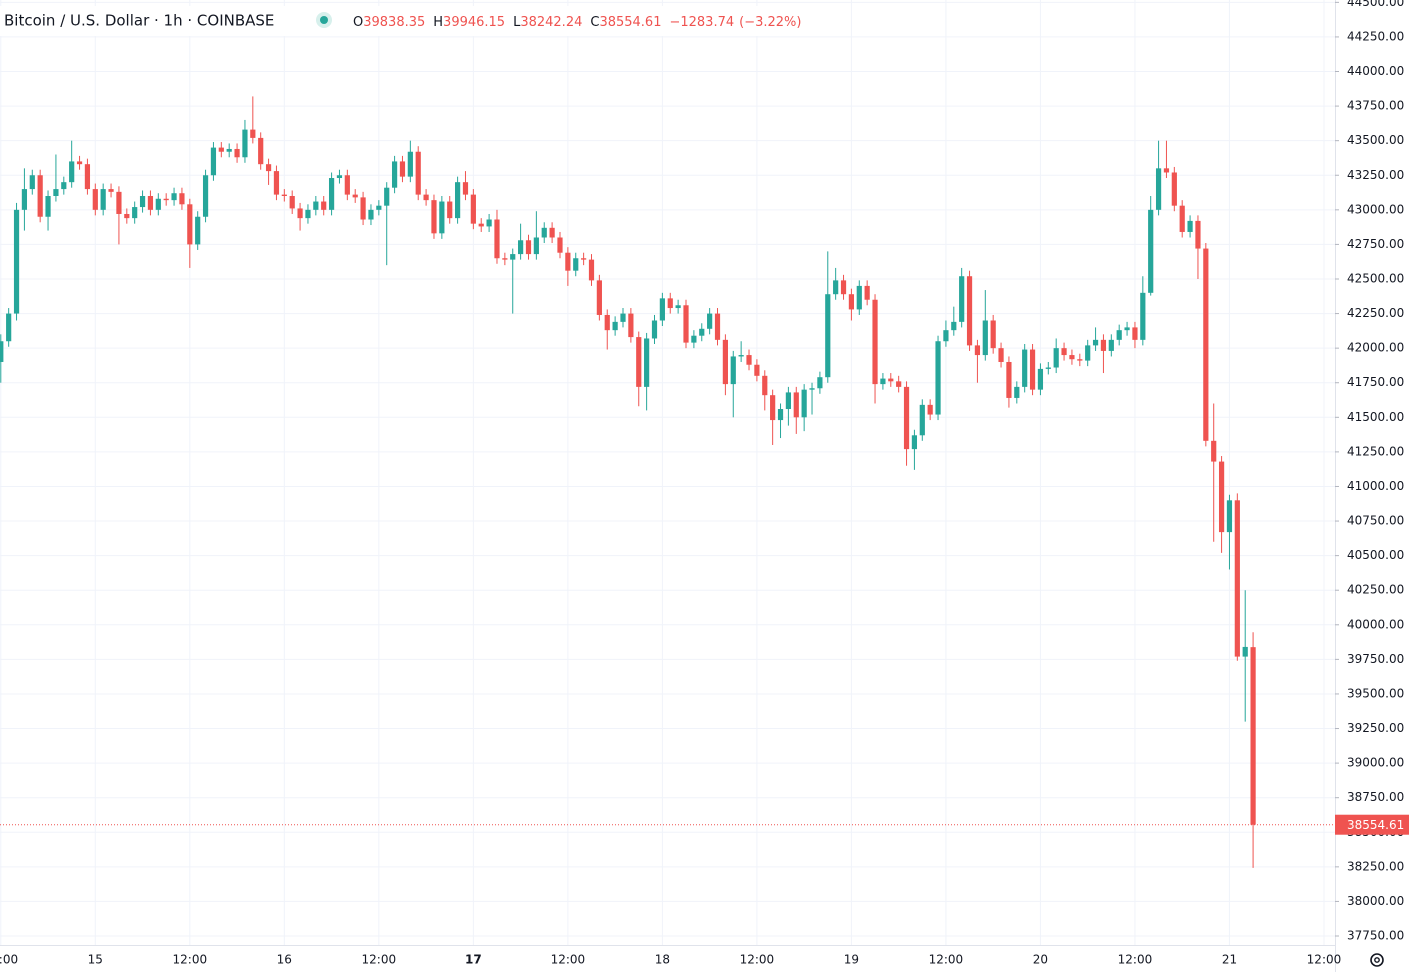 This screenshot has width=1409, height=972. I want to click on y-tick-label: 38250.00, so click(1375, 866).